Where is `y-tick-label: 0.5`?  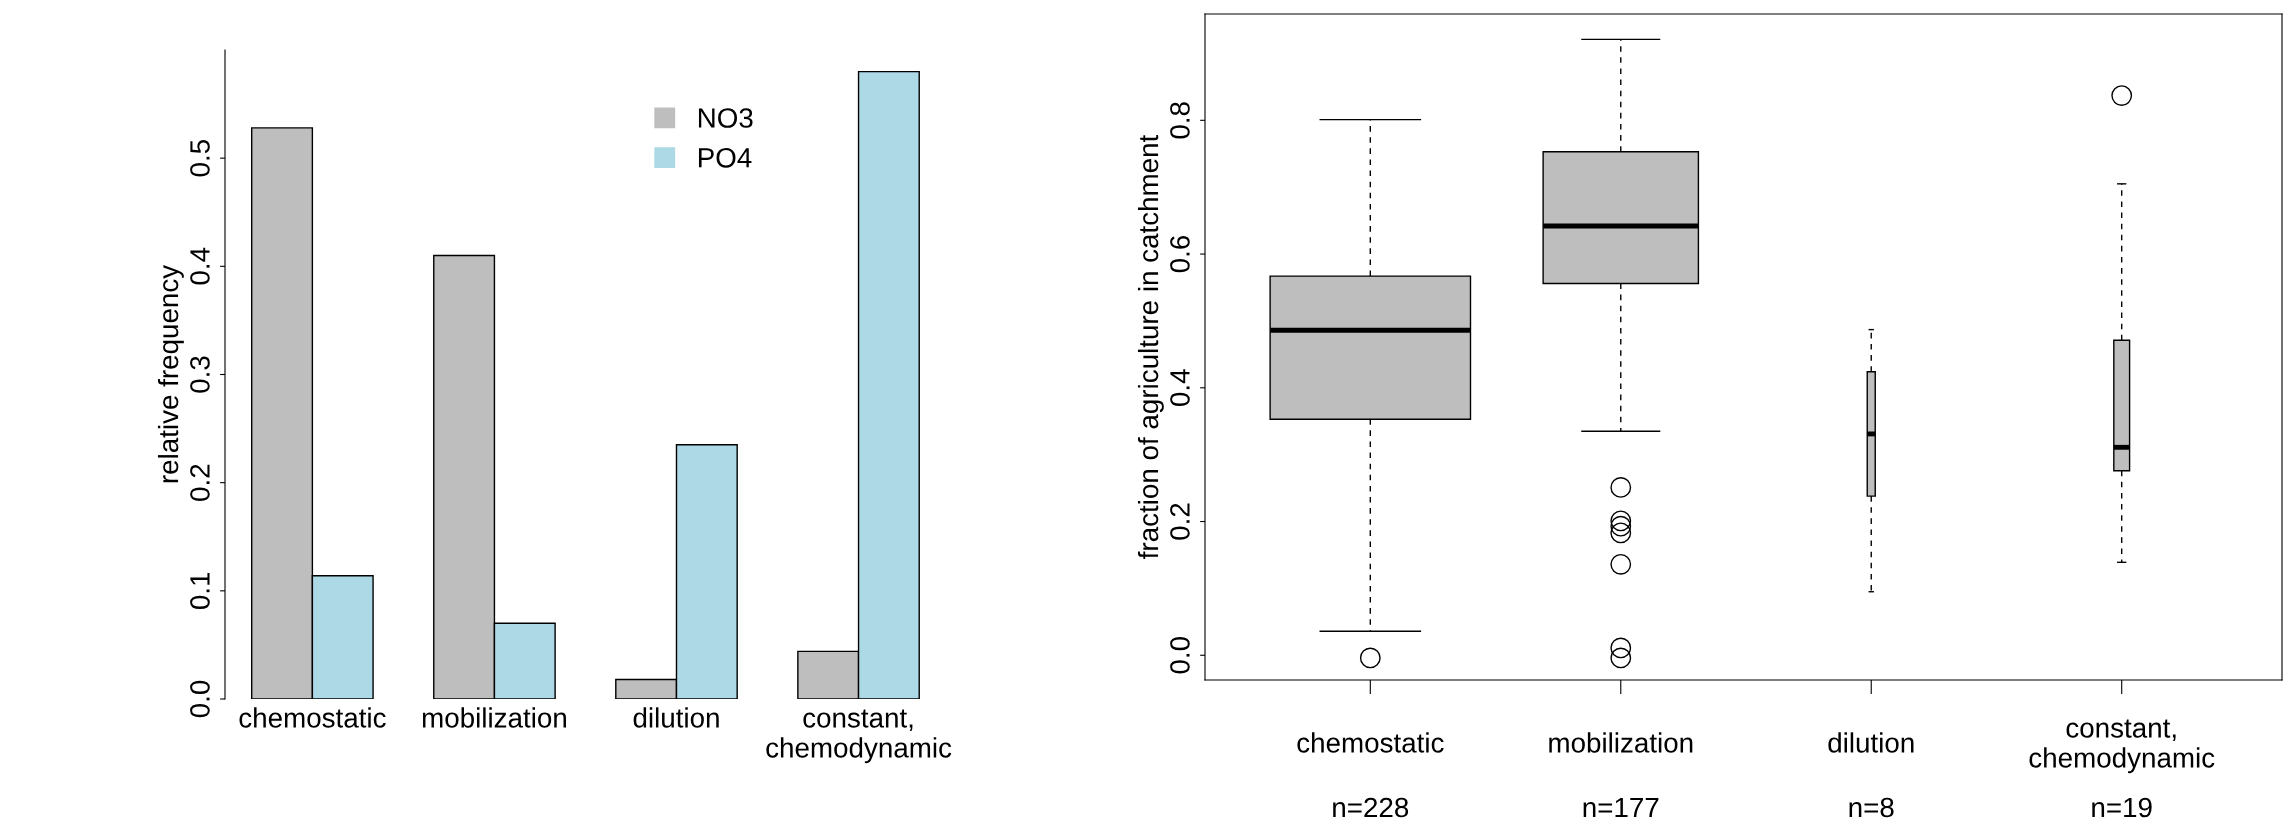
y-tick-label: 0.5 is located at coordinates (200, 158).